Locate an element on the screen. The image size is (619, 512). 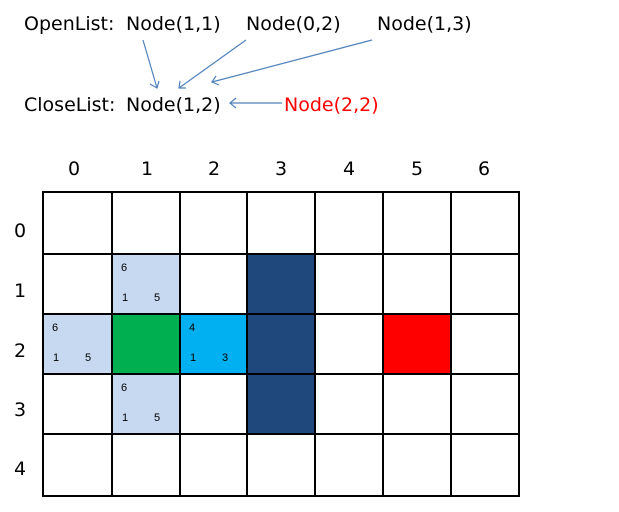
cell-open-1-1: 6 1 5 is located at coordinates (146, 284).